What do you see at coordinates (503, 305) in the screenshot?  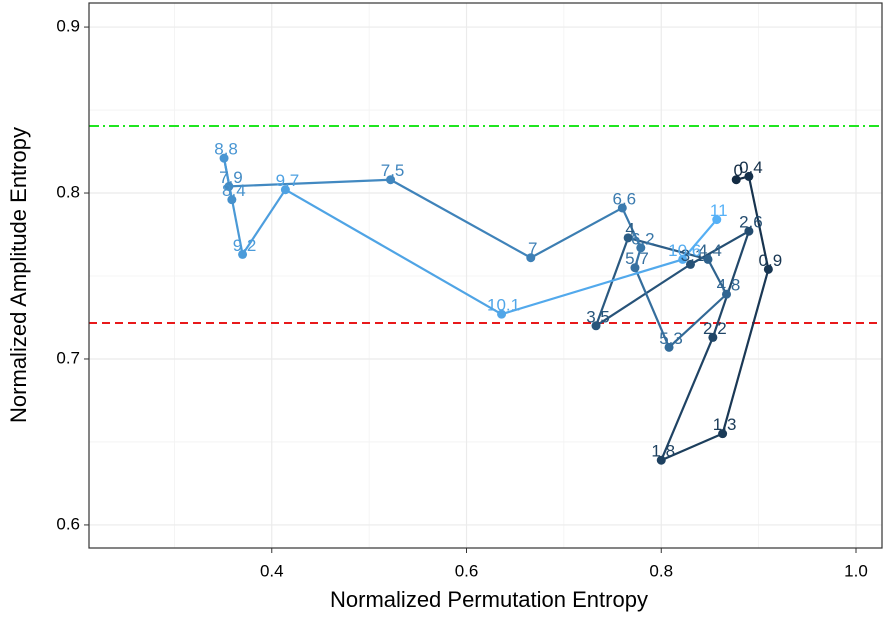 I see `point-label: 10.1` at bounding box center [503, 305].